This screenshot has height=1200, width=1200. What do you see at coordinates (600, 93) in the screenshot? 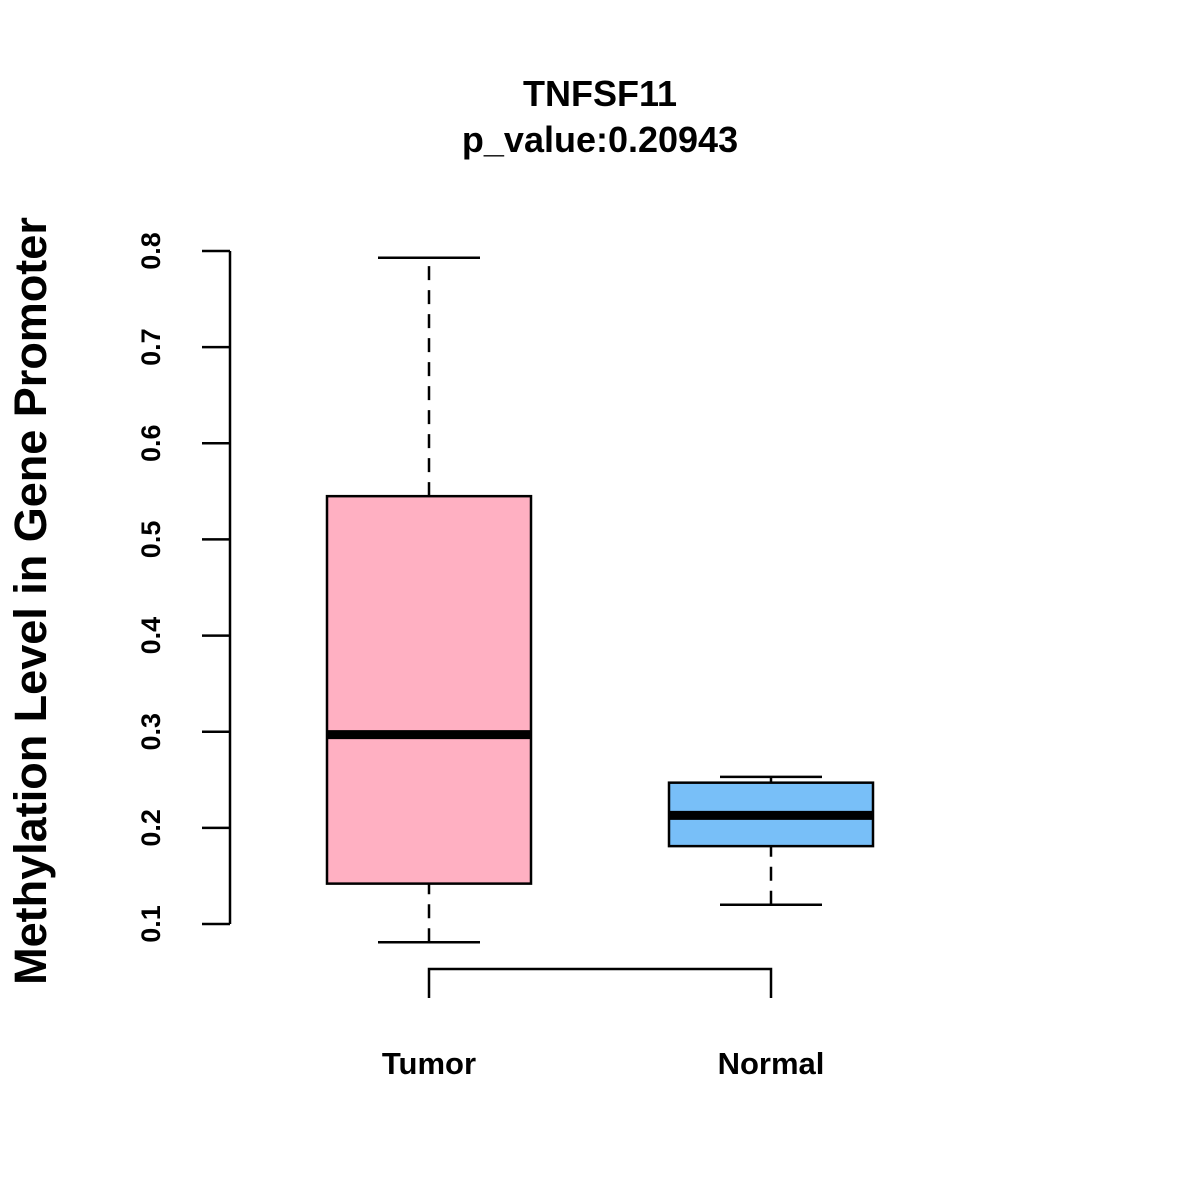
I see `chart-title: TNFSF11` at bounding box center [600, 93].